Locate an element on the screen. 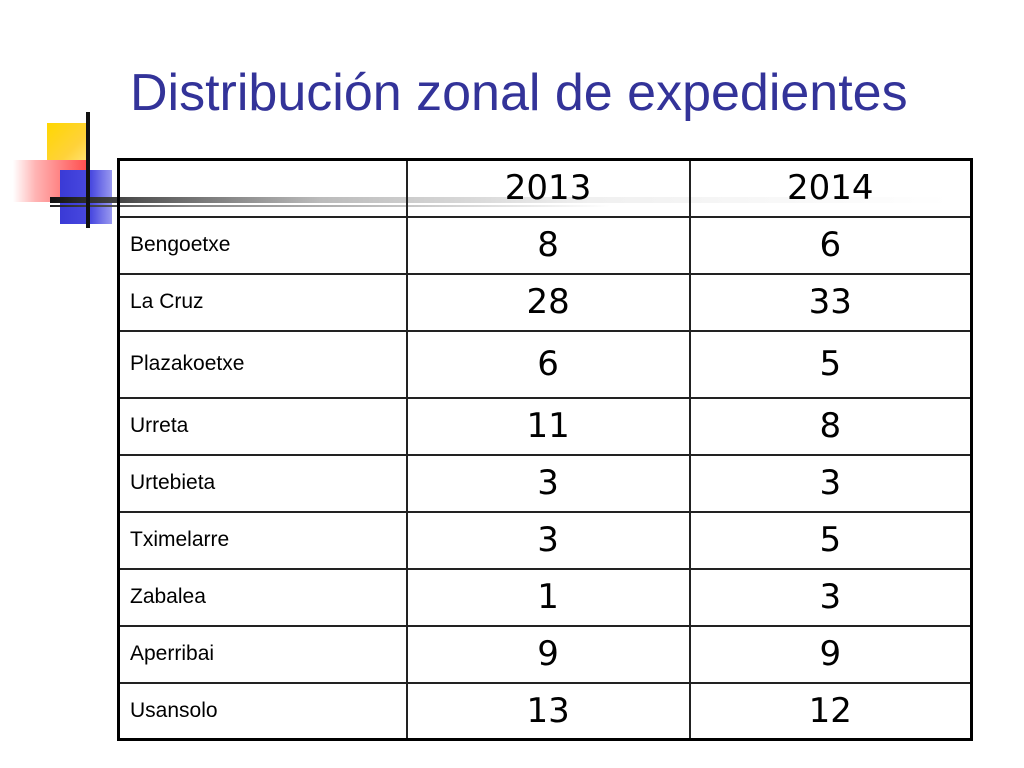  zone-cell: Urreta is located at coordinates (262, 426).